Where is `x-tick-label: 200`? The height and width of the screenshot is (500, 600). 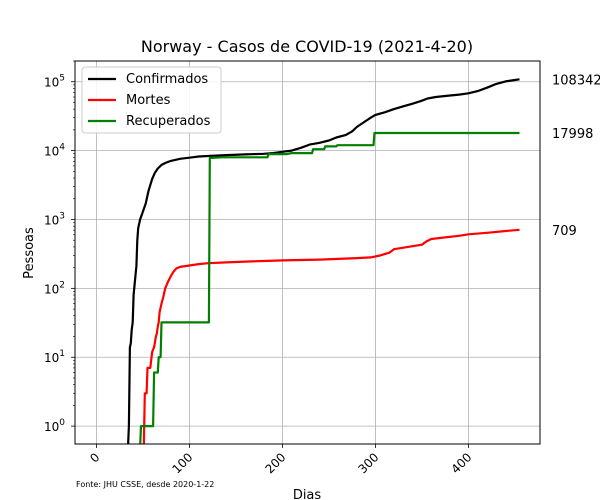 x-tick-label: 200 is located at coordinates (275, 463).